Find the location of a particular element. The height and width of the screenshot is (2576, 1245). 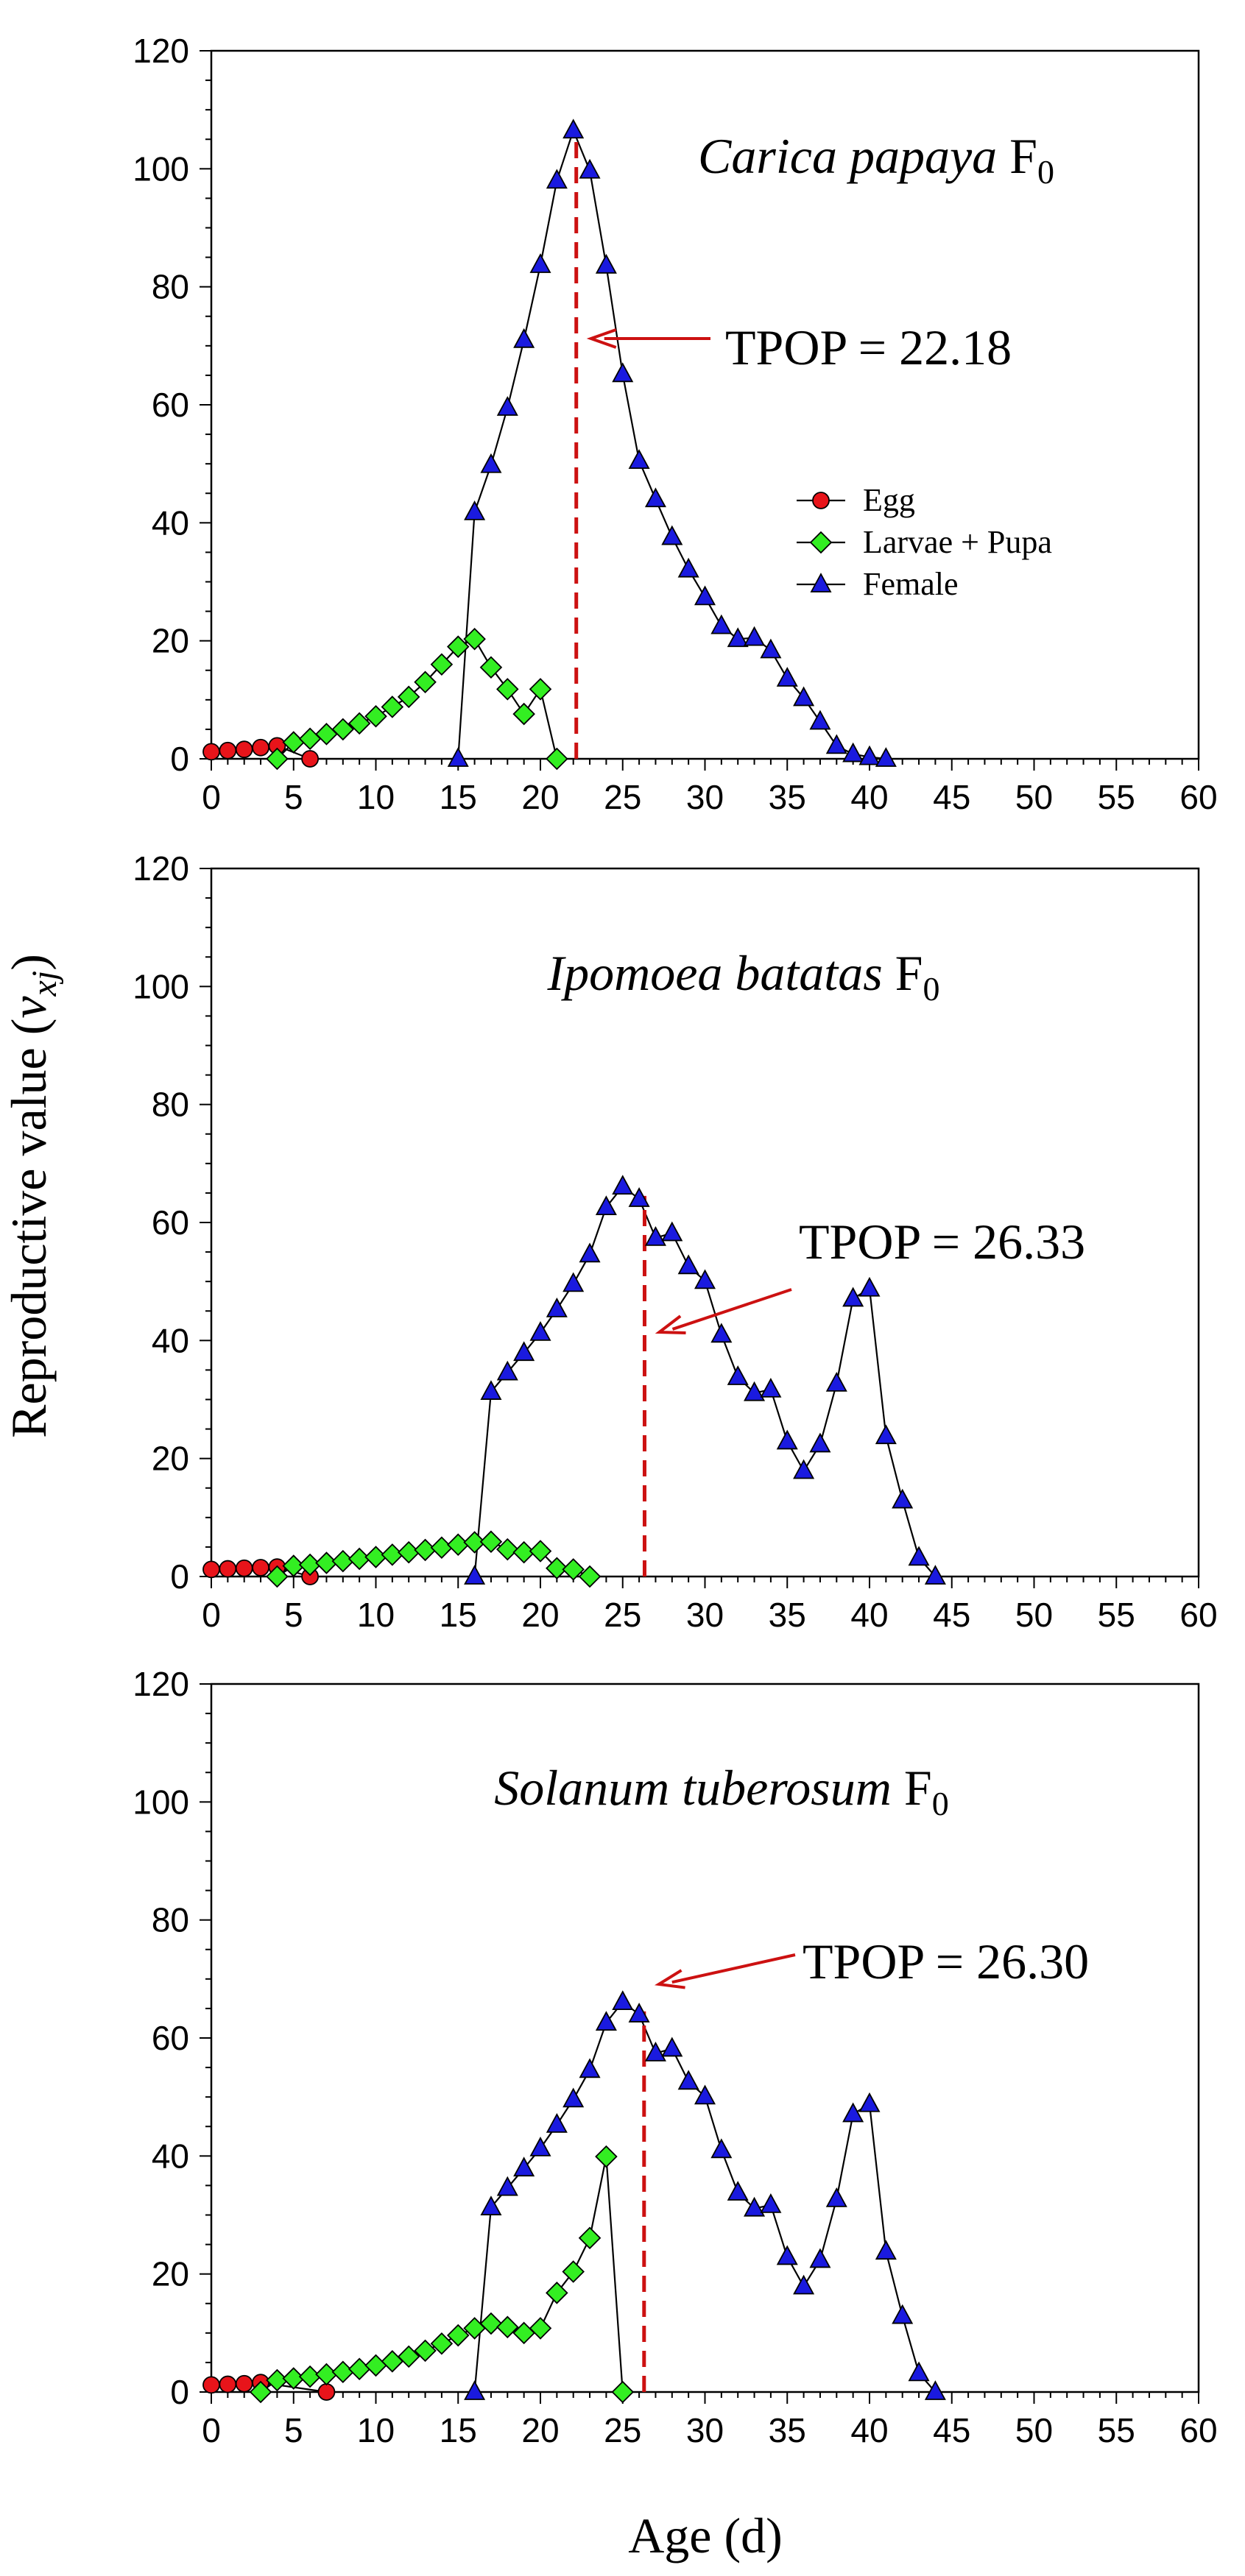

x-tick-label: 5 is located at coordinates (293, 797).